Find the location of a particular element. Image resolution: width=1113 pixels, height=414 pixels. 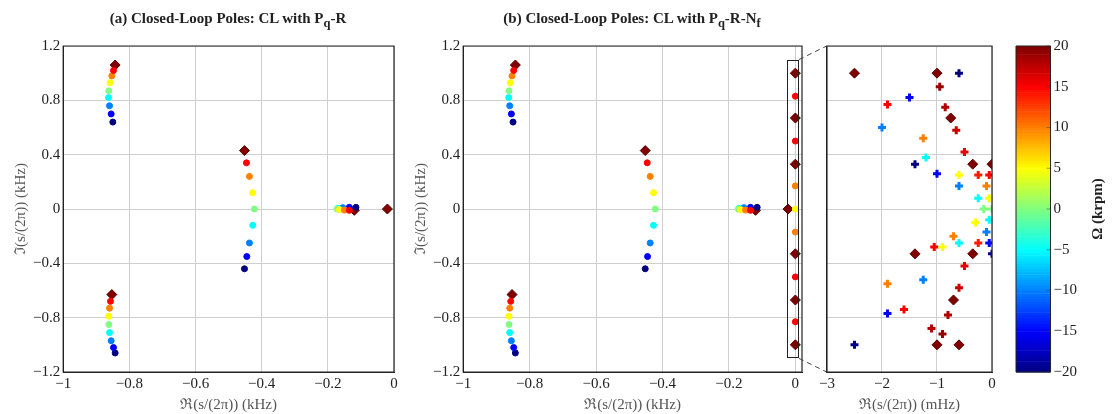

x-axis-title: ℜ(s/(2π)) (mHz) is located at coordinates (909, 404).